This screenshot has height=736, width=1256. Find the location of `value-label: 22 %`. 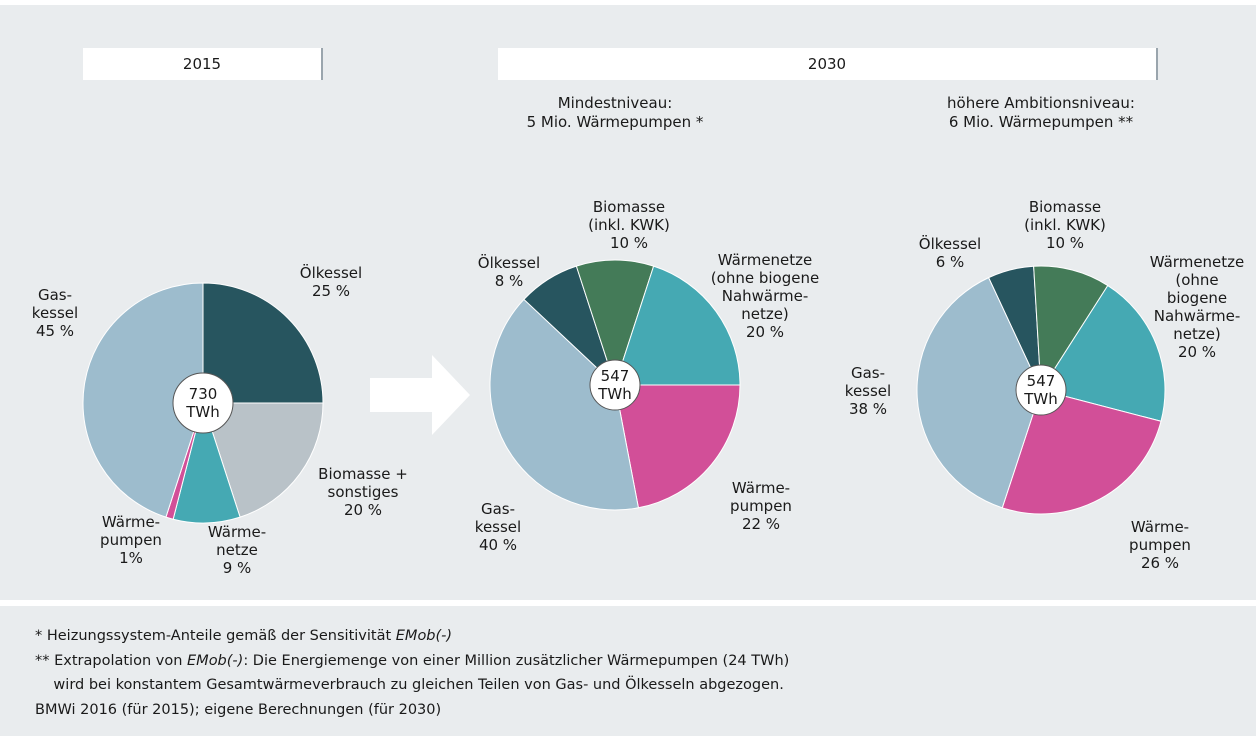

value-label: 22 % is located at coordinates (761, 524).